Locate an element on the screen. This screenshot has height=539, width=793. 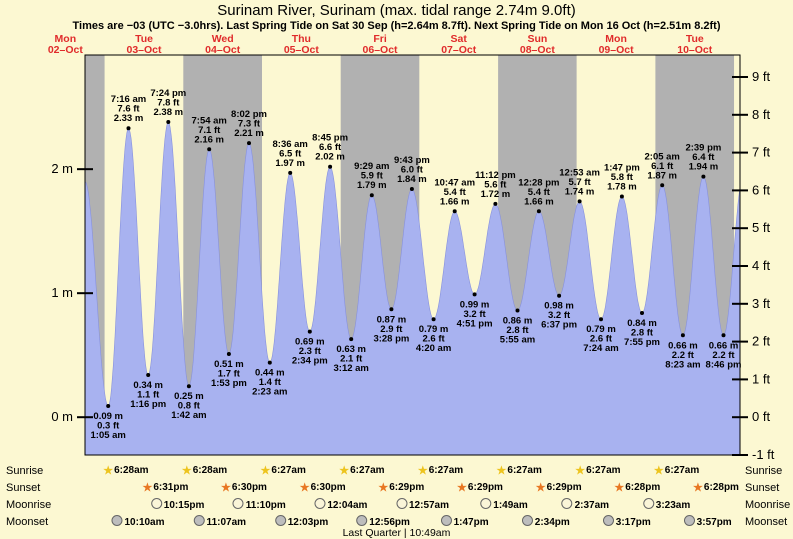
moonset-time: 3:17pm is located at coordinates (626, 521).